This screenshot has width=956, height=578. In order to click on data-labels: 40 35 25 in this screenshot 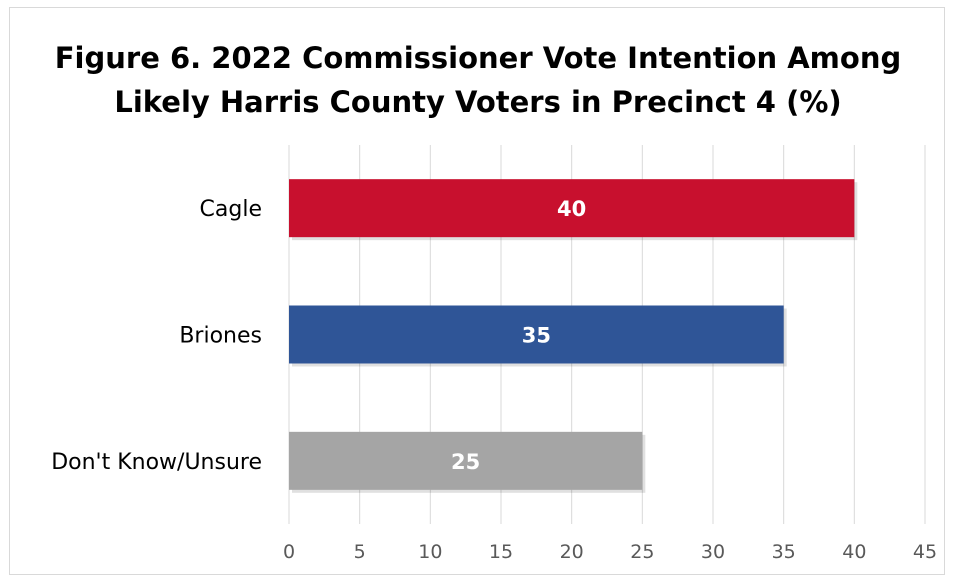, I will do `click(518, 335)`.